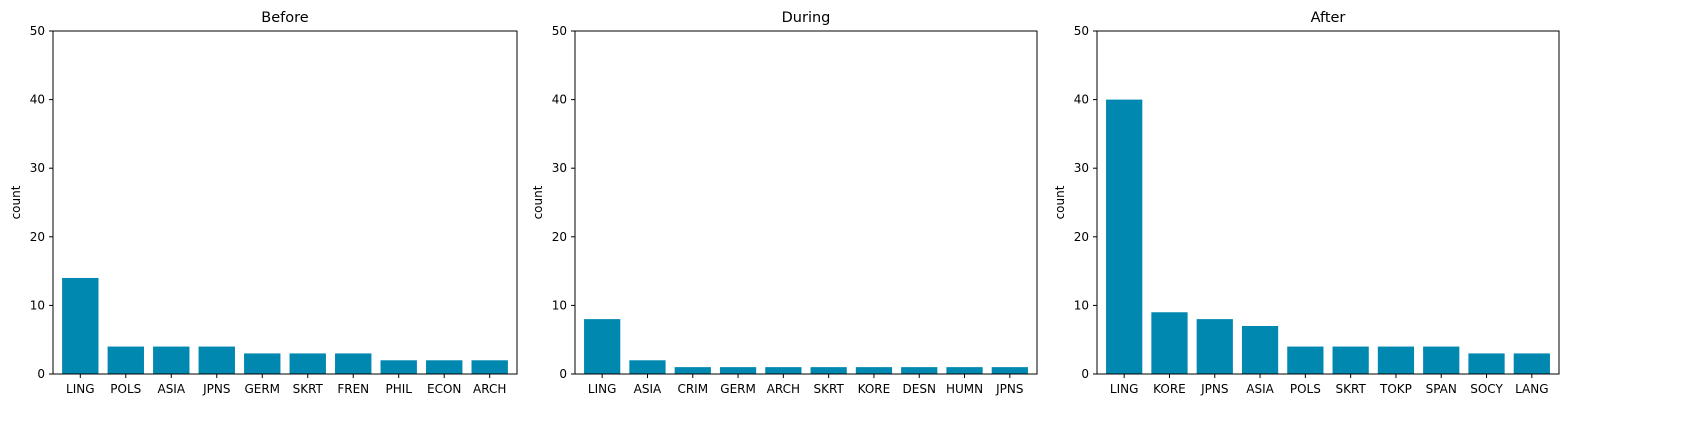 The image size is (1686, 435). I want to click on bar-socy, so click(1486, 363).